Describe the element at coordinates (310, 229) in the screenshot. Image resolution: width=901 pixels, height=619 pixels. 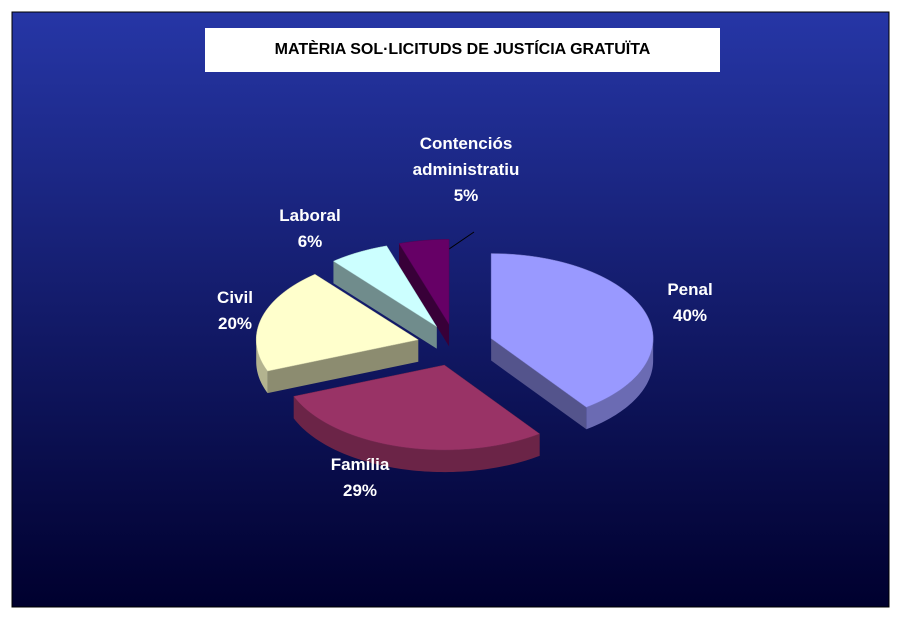
I see `slice-label: Laboral 6%` at that location.